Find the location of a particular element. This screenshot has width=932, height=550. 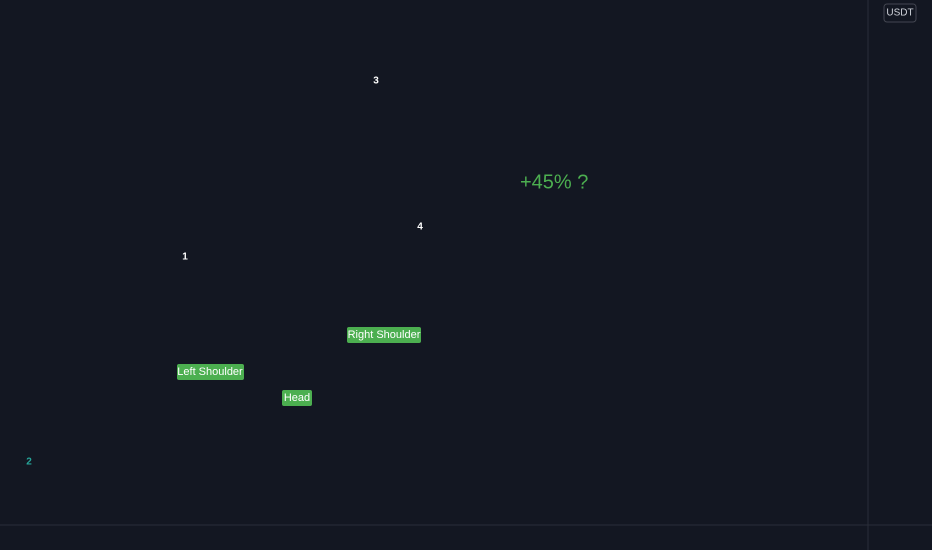

pattern-label: Head is located at coordinates (297, 398).